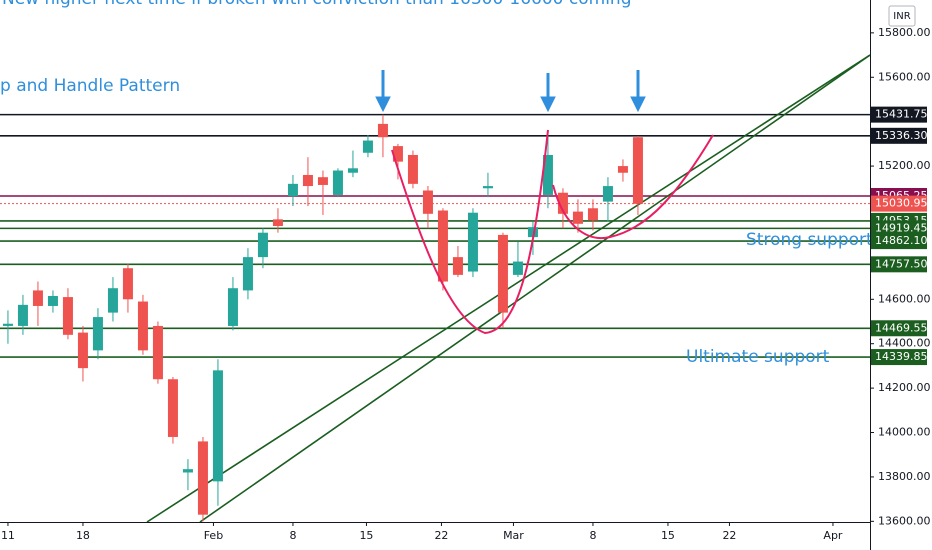 The width and height of the screenshot is (932, 550). I want to click on y-tick-label: 14000.00, so click(904, 432).